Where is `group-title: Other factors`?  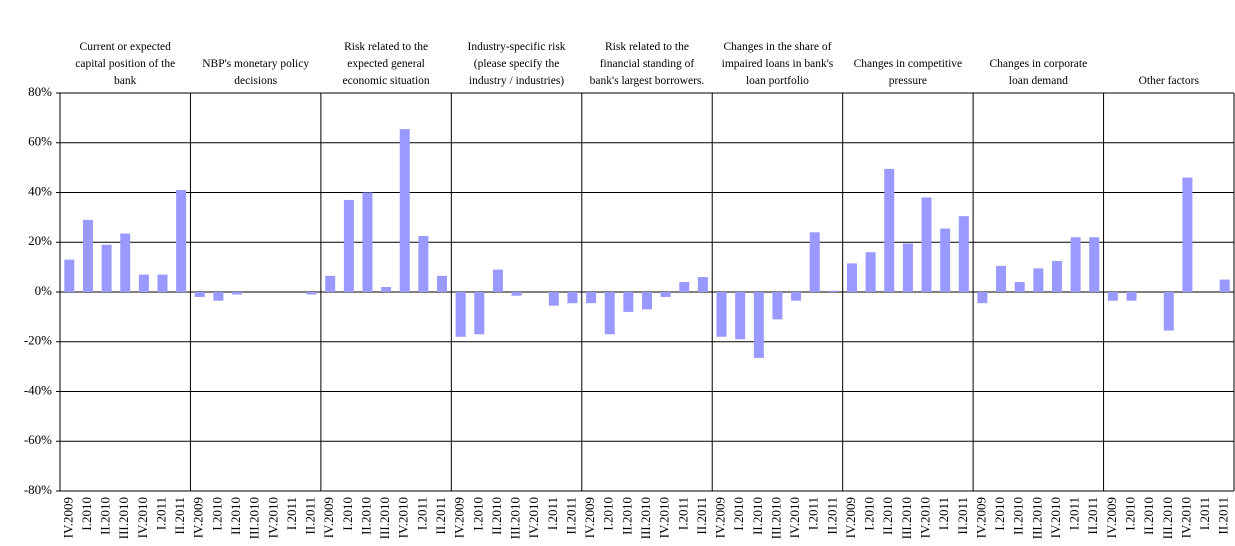
group-title: Other factors is located at coordinates (1168, 81).